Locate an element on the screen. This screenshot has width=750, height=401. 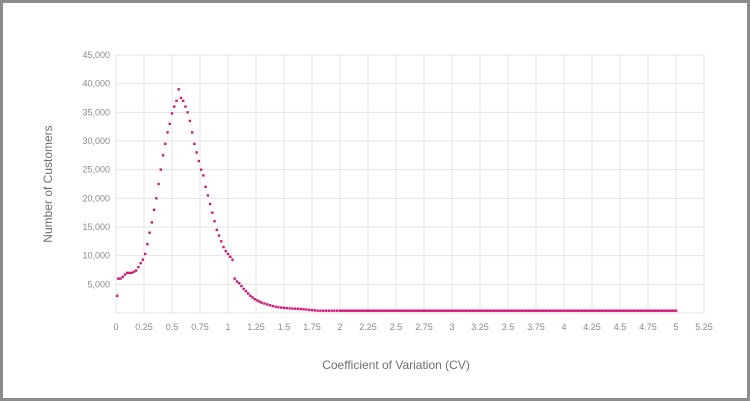
x-tick-label: 1.5 is located at coordinates (284, 327).